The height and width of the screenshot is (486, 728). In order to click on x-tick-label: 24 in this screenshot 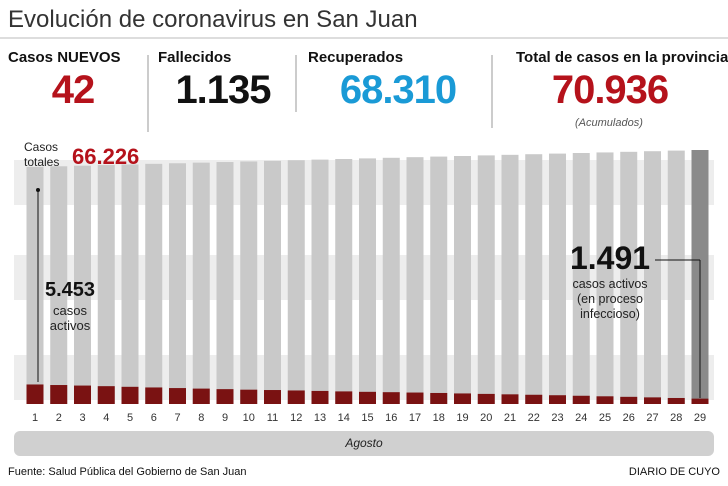, I will do `click(581, 418)`.